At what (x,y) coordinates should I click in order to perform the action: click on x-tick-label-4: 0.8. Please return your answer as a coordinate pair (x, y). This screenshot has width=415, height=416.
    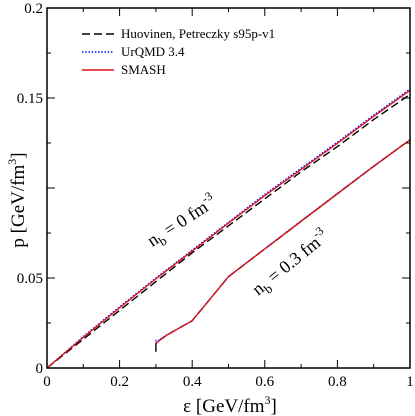
    Looking at the image, I should click on (337, 382).